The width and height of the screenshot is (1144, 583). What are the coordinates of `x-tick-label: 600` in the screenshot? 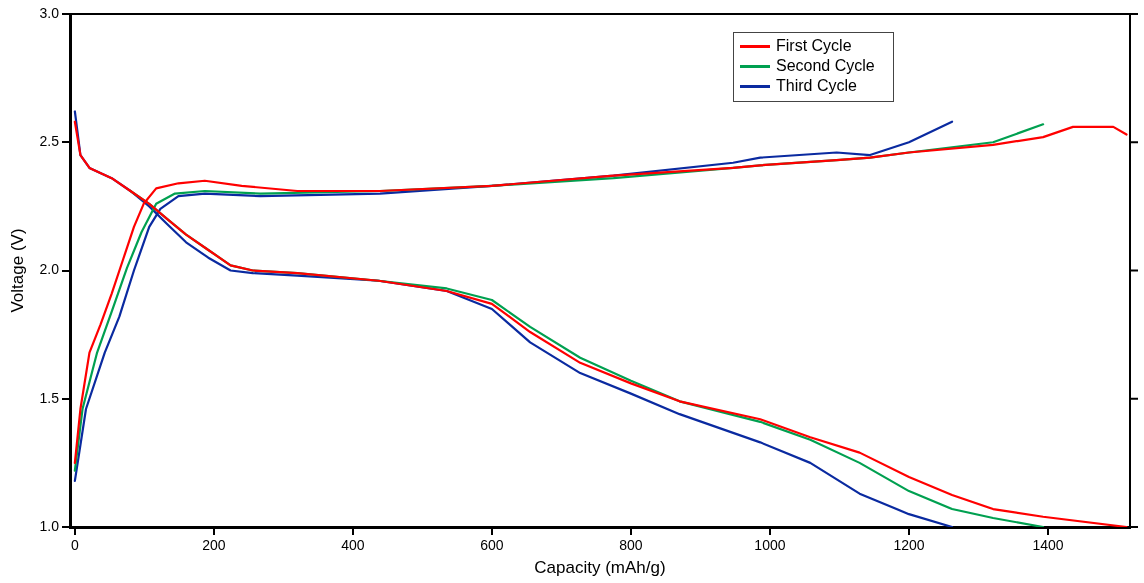 It's located at (492, 545).